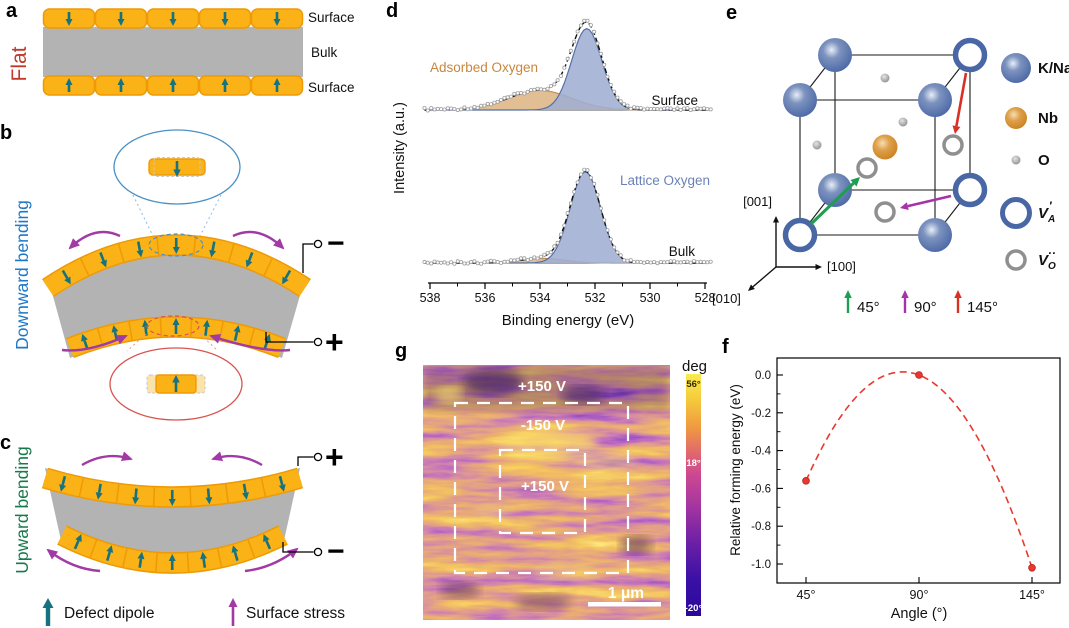  Describe the element at coordinates (22, 275) in the screenshot. I see `downward-bending-rotated-label: Downward bending` at that location.